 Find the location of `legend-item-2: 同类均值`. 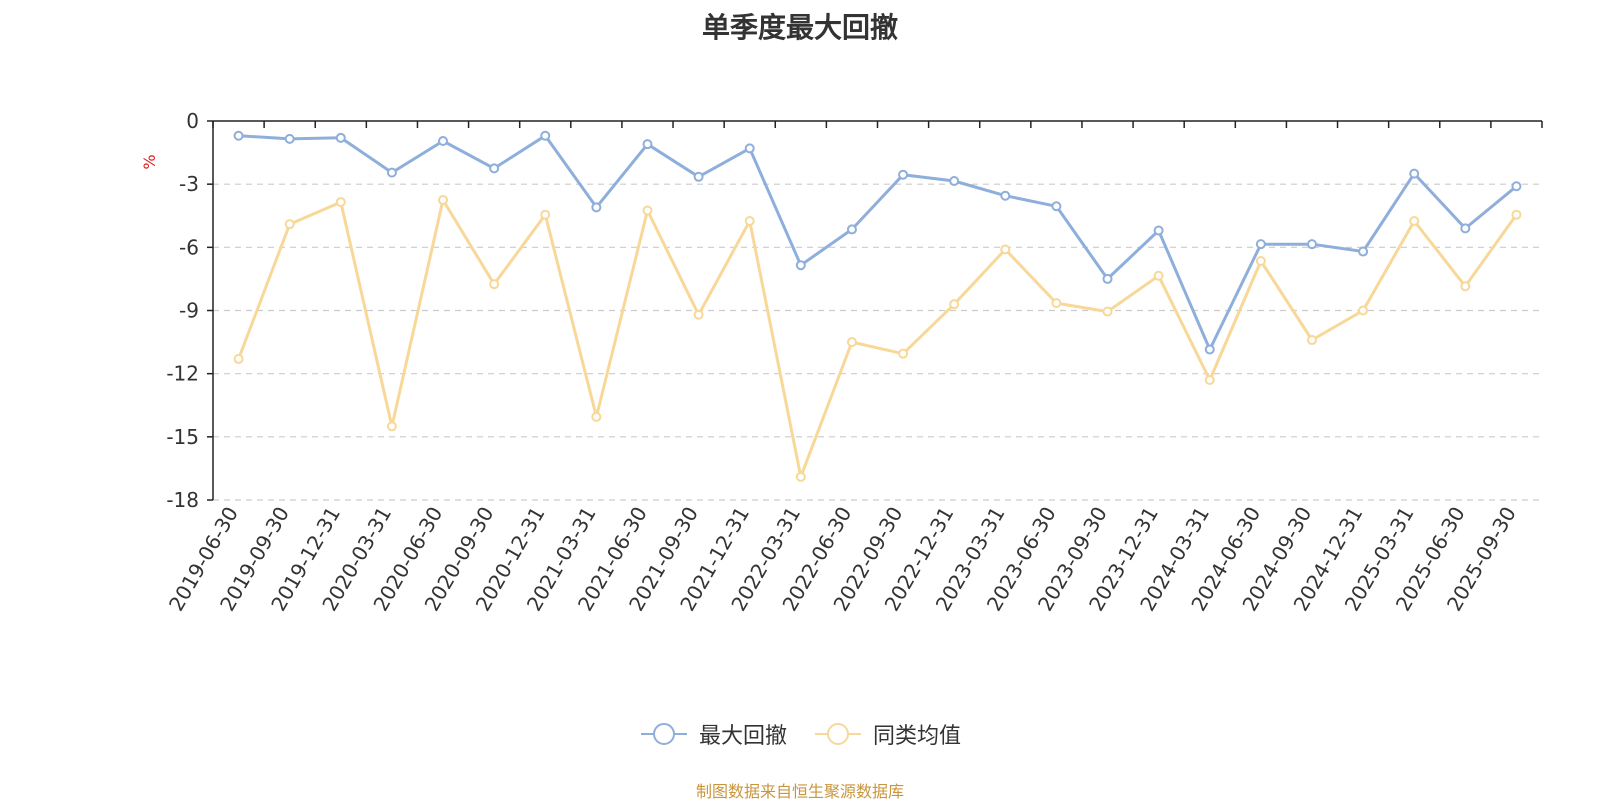

legend-item-2: 同类均值 is located at coordinates (887, 734).